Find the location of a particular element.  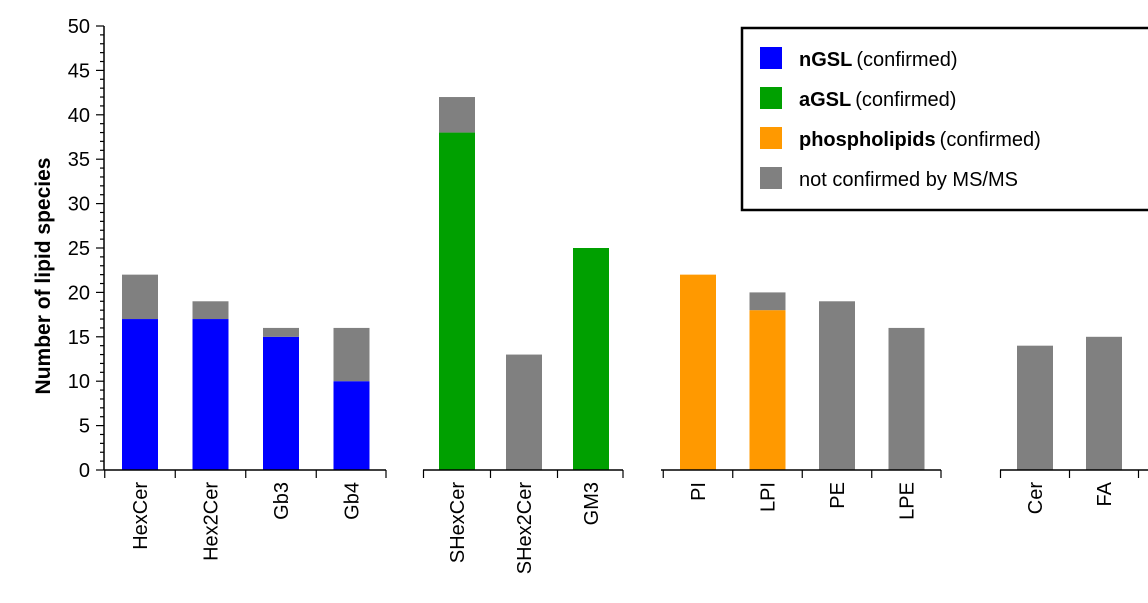

x-tick-label-shexcer: SHexCer is located at coordinates (458, 522).